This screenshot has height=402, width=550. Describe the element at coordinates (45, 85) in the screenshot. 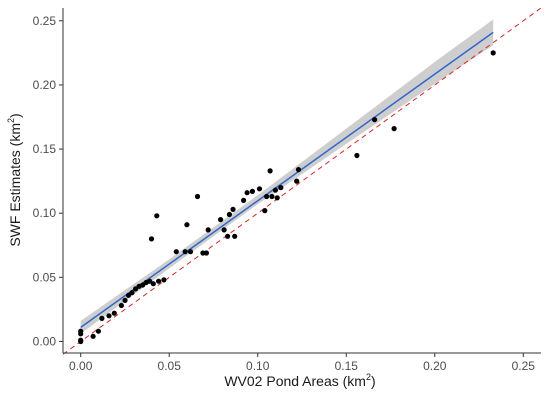

I see `y-tick-label: 0.20` at that location.